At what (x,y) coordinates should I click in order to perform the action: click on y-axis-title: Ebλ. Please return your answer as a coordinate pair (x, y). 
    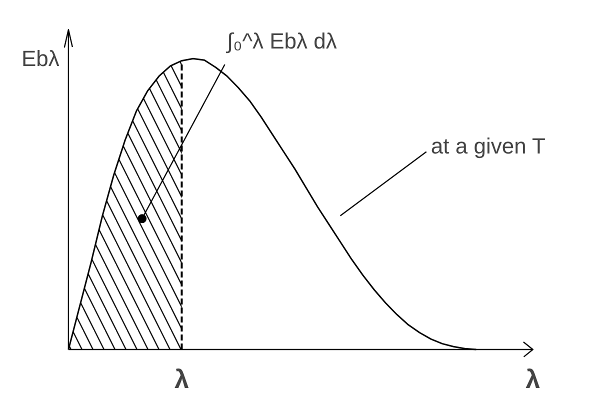
    Looking at the image, I should click on (40, 59).